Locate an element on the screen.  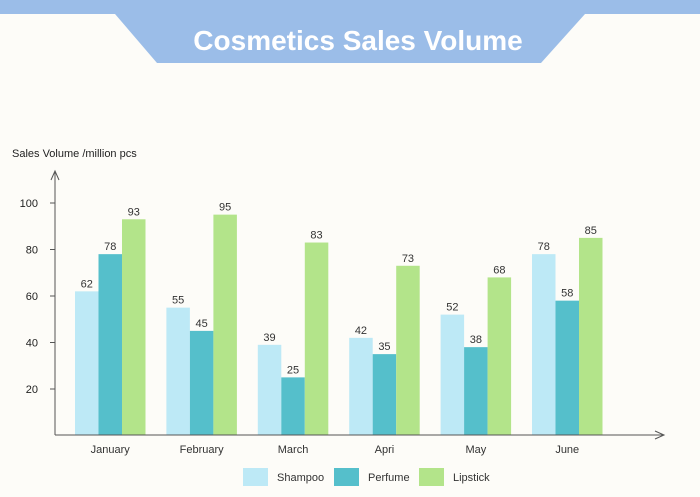
legend-label: Shampoo is located at coordinates (300, 478).